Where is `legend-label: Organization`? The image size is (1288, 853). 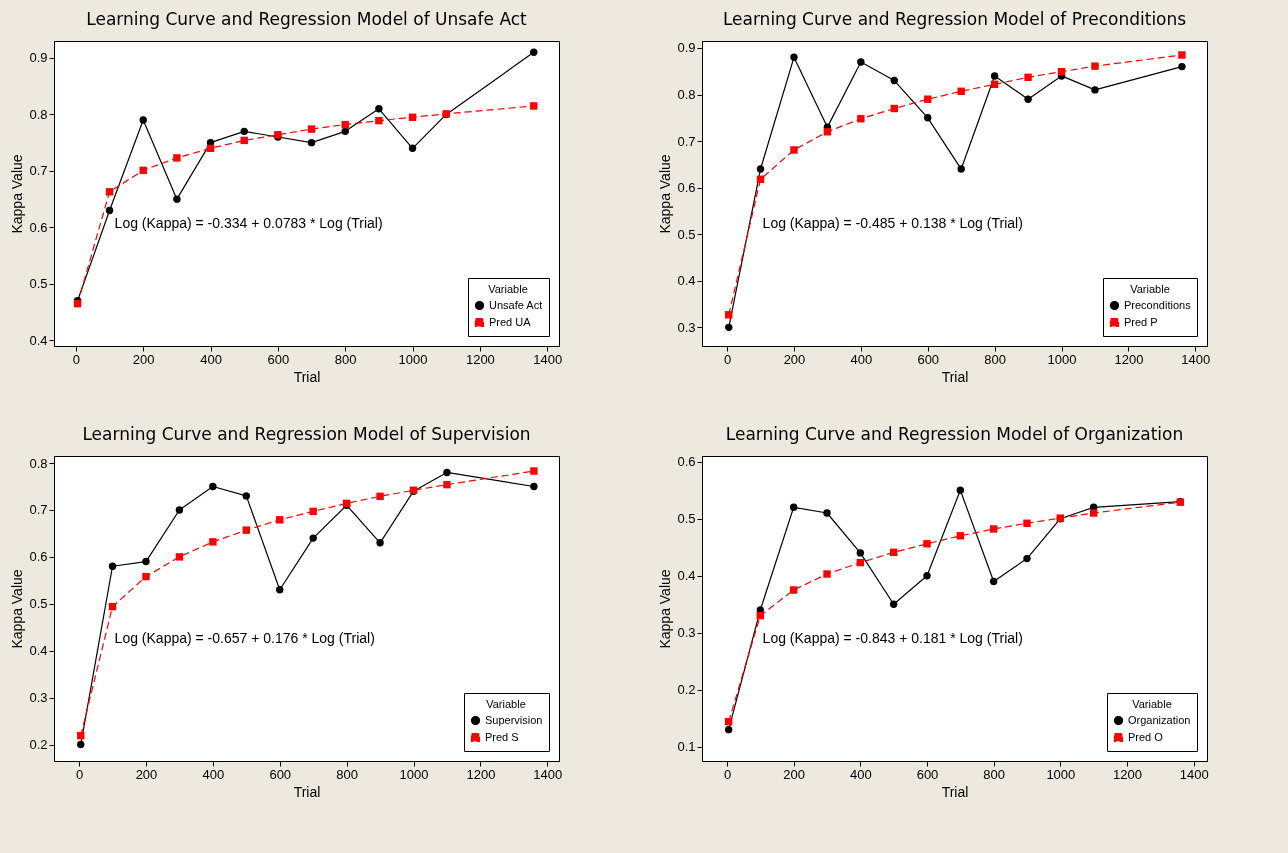 legend-label: Organization is located at coordinates (1159, 719).